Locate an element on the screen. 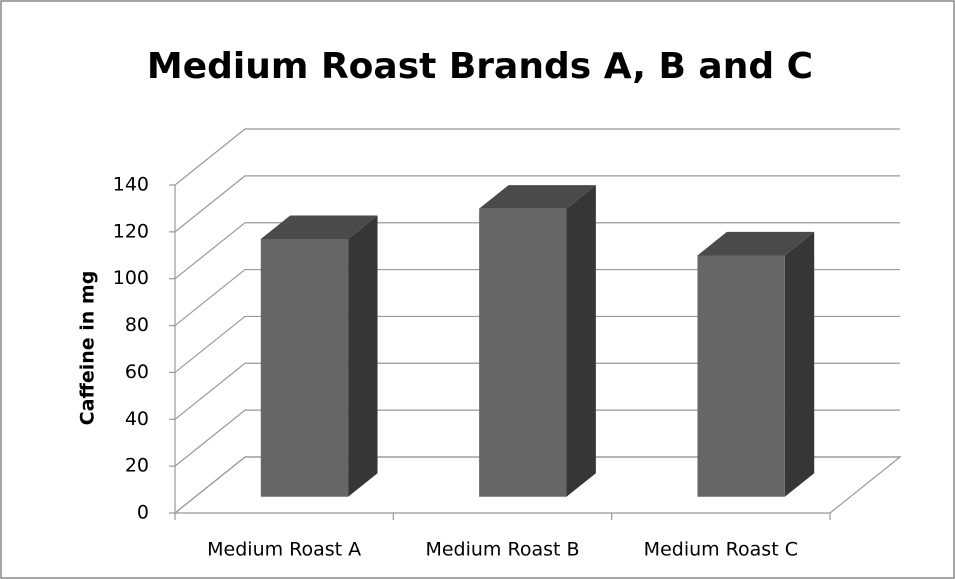  y-tick-label: 40 is located at coordinates (137, 419).